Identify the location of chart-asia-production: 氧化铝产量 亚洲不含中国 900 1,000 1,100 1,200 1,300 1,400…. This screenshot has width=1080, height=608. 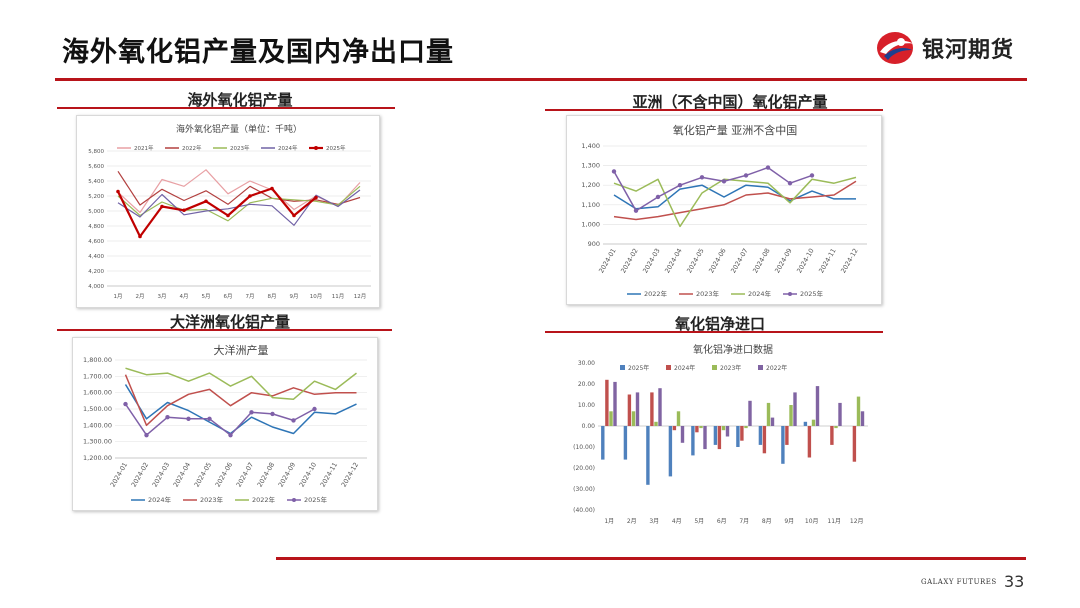
(724, 210).